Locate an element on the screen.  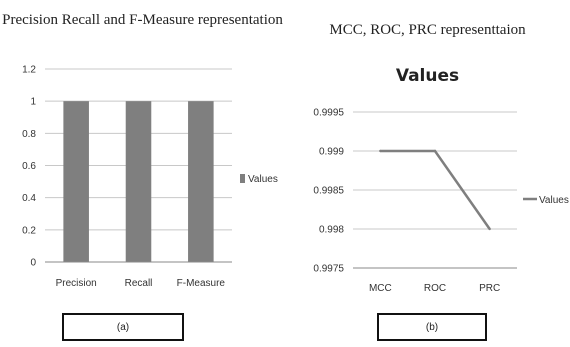
y-tick-label: 0 is located at coordinates (33, 263).